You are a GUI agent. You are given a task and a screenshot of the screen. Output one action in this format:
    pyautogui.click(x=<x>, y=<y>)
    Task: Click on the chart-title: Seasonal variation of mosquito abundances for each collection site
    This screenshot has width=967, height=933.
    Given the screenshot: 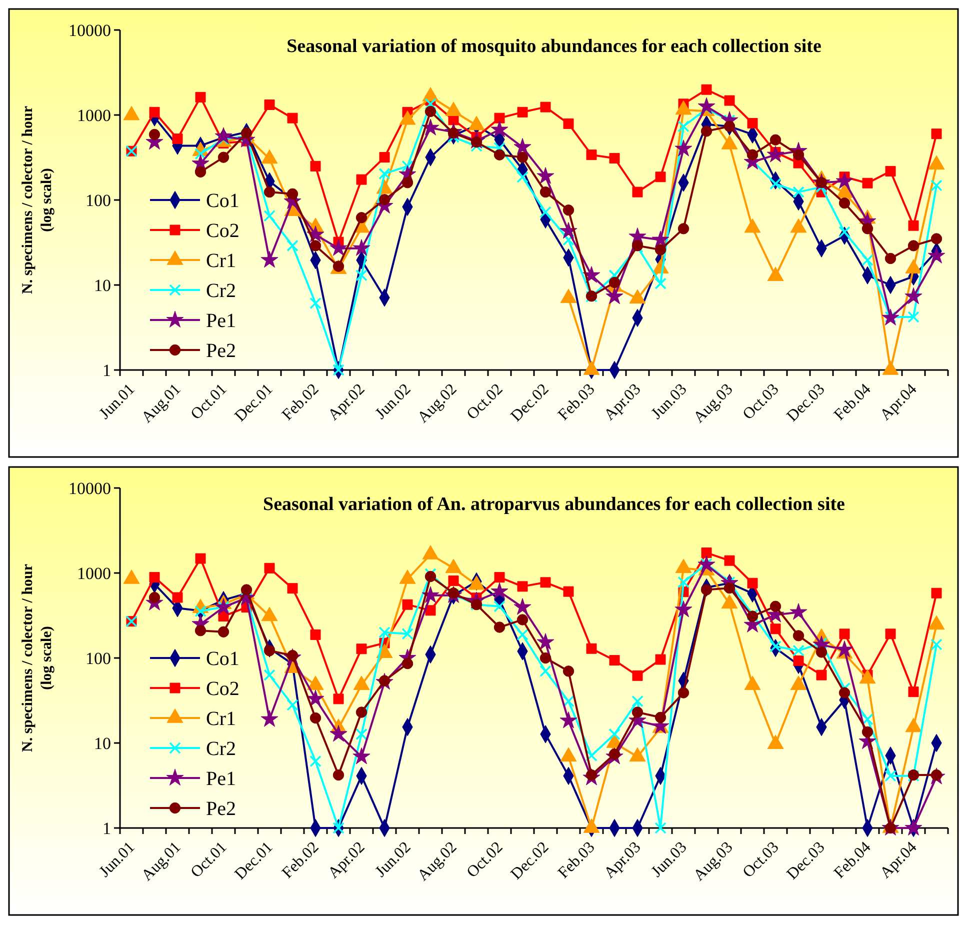 What is the action you would take?
    pyautogui.click(x=554, y=46)
    